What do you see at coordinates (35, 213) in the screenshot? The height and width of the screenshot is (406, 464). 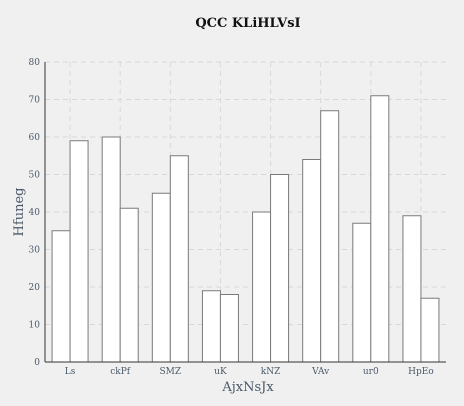 I see `y-tick-label: 40` at bounding box center [35, 213].